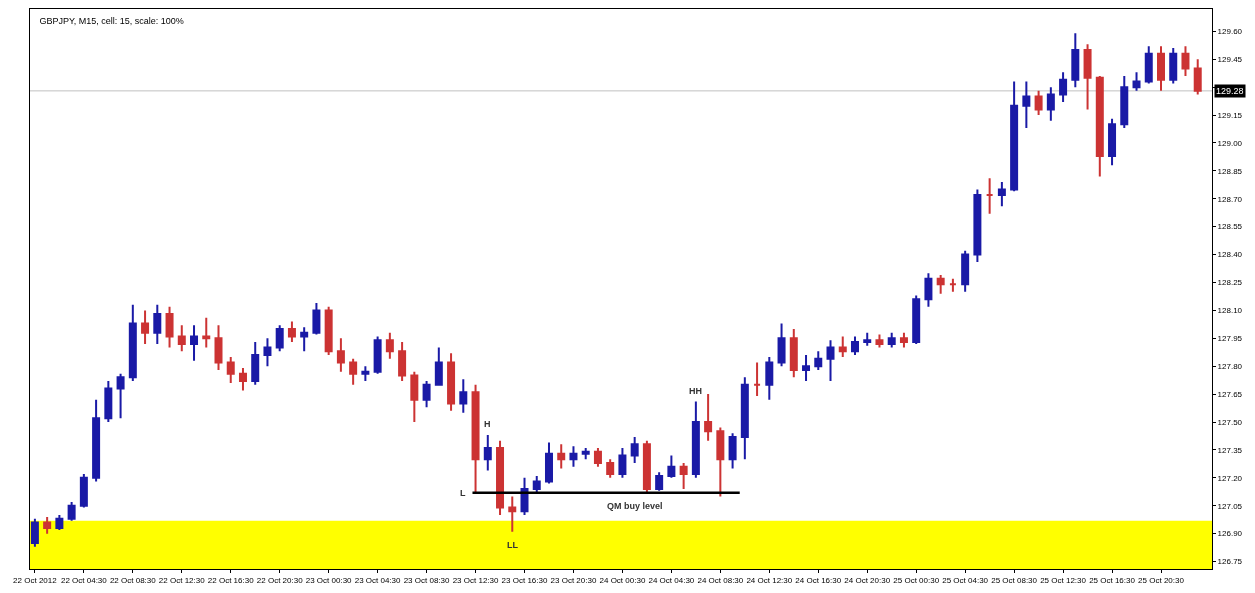 This screenshot has width=1255, height=593. What do you see at coordinates (1230, 171) in the screenshot?
I see `y-tick-label: 128.85` at bounding box center [1230, 171].